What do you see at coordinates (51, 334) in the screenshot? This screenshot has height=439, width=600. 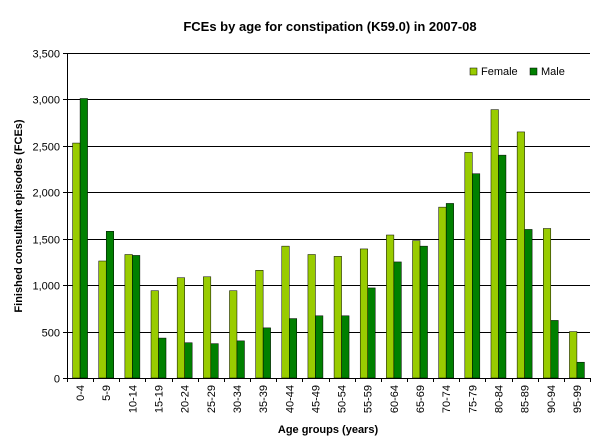 I see `y-tick-label: 500` at bounding box center [51, 334].